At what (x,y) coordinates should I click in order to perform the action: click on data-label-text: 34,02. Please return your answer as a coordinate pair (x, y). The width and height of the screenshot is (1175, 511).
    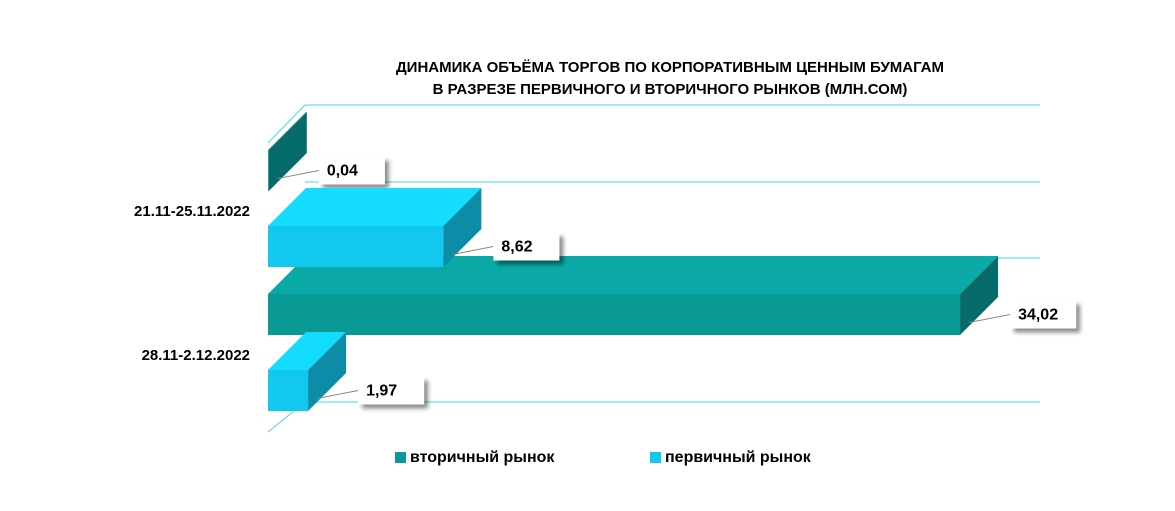
    Looking at the image, I should click on (1038, 315).